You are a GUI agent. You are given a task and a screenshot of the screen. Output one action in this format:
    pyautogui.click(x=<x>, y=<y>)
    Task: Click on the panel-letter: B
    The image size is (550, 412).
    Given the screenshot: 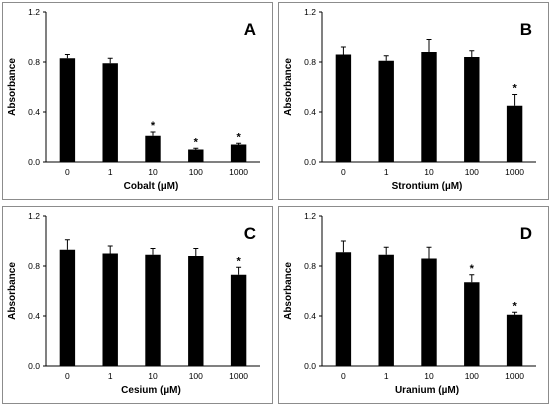 What is the action you would take?
    pyautogui.click(x=526, y=29)
    